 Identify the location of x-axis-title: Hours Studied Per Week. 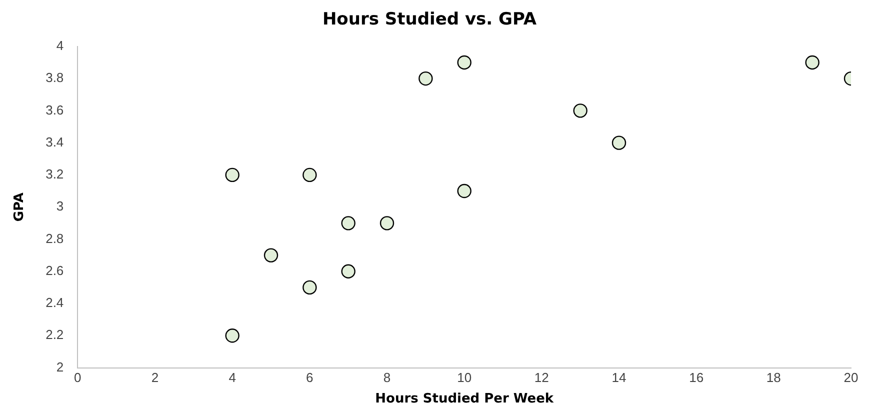
(464, 399).